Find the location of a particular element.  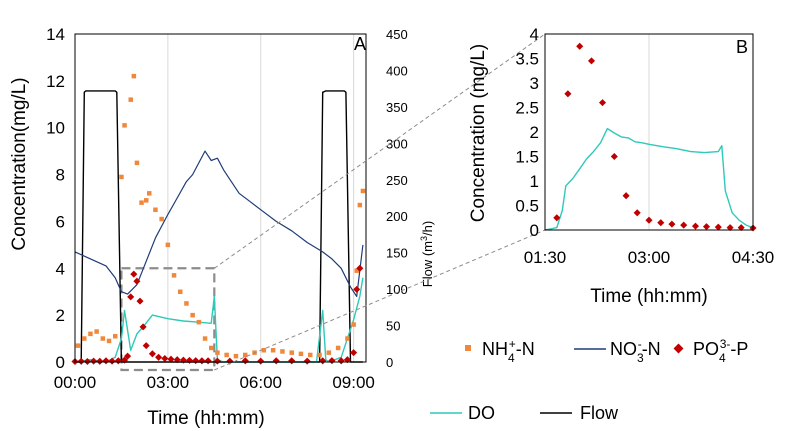

panel-b-x-tick-label: 04:30 is located at coordinates (753, 257).